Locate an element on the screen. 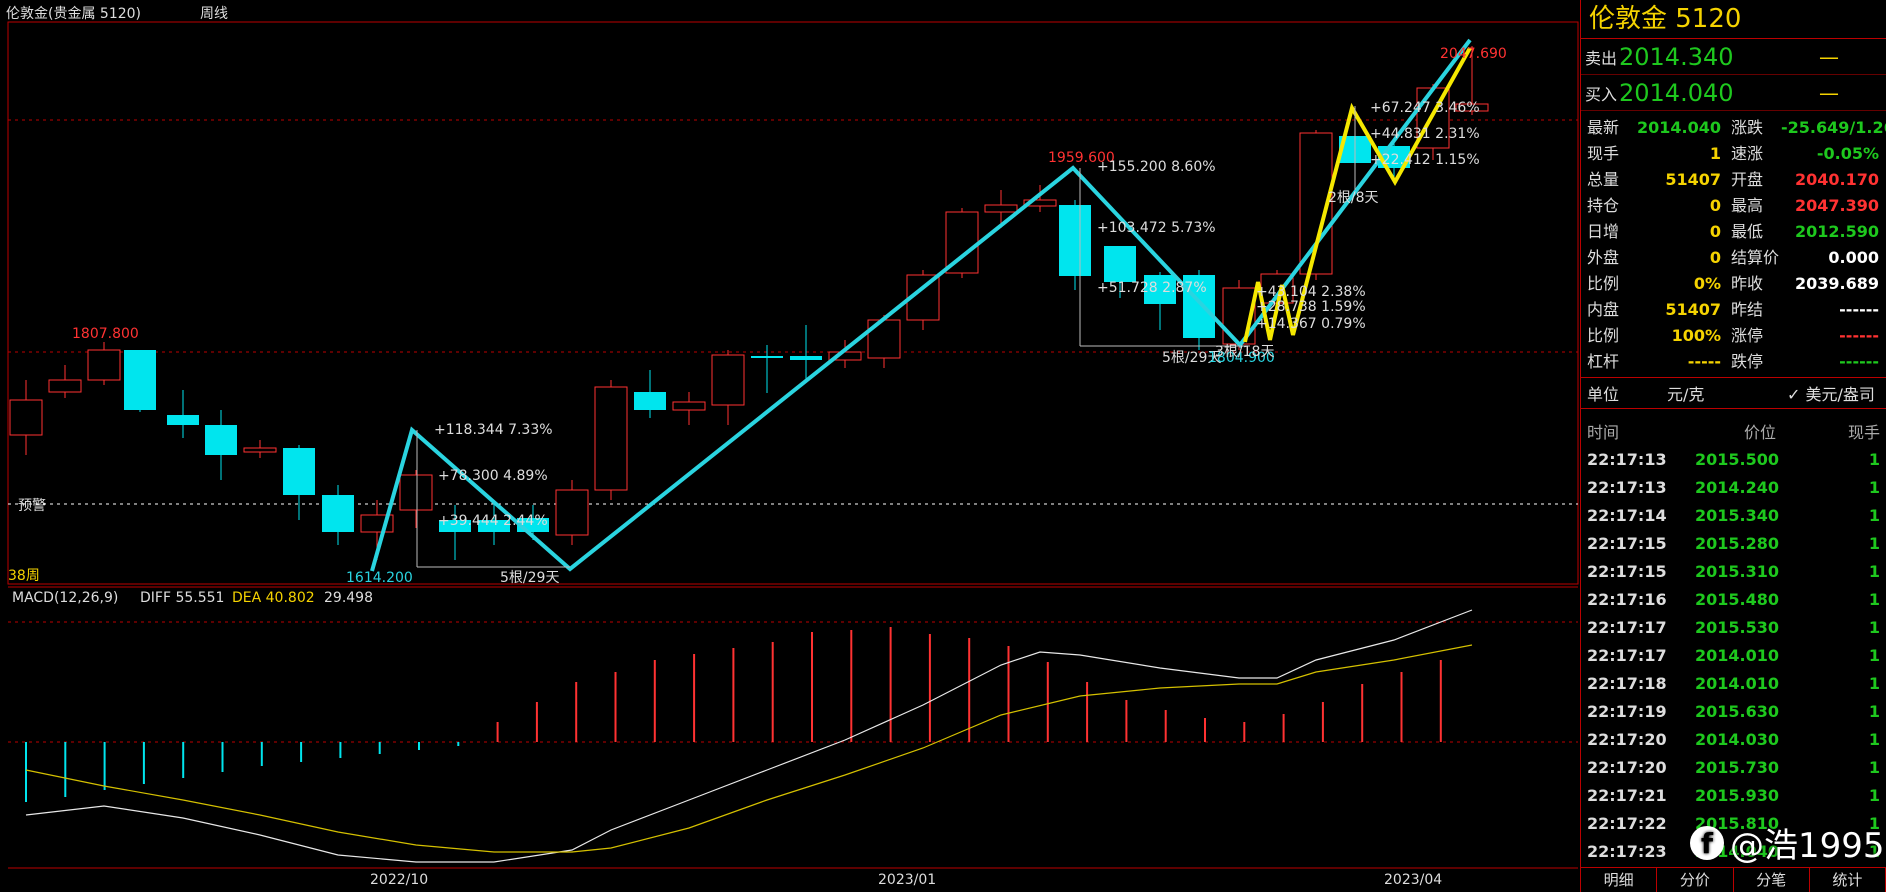 Image resolution: width=1886 pixels, height=892 pixels. fib-label: +44.831 2.31% is located at coordinates (1425, 134).